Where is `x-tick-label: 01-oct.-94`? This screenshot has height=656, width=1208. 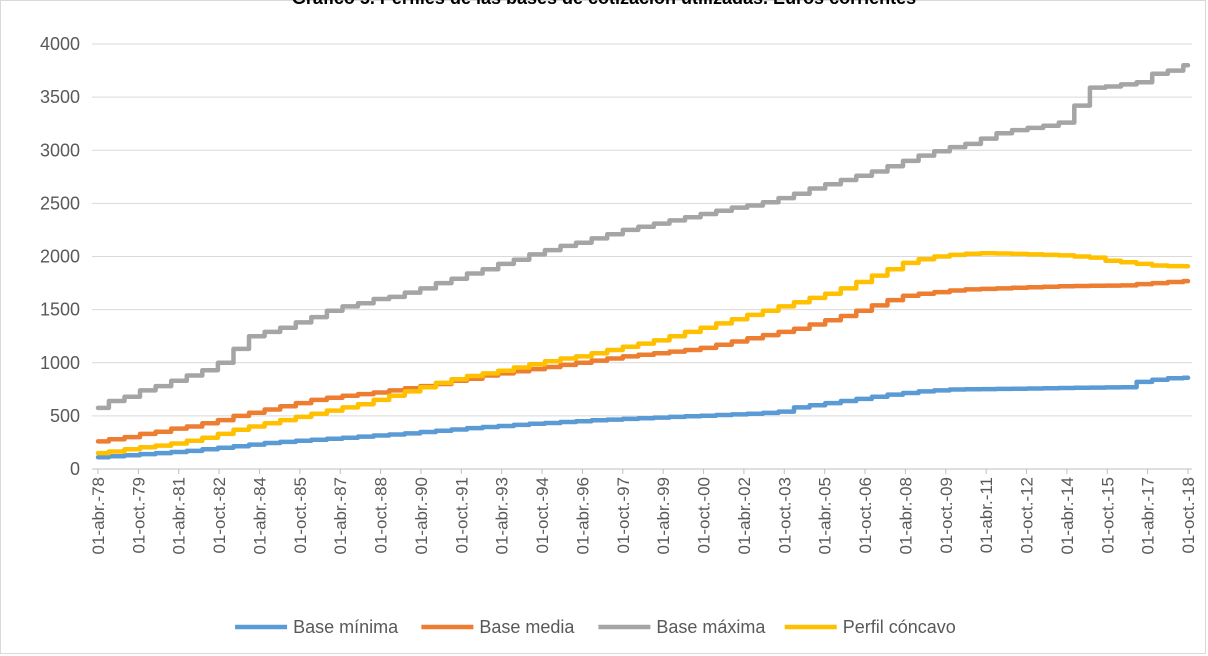
x-tick-label: 01-oct.-94 is located at coordinates (542, 515).